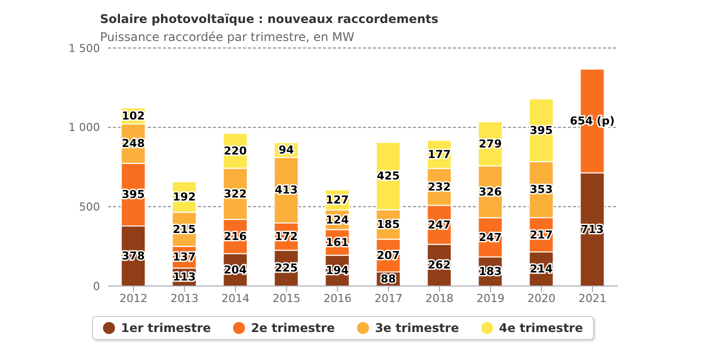 The height and width of the screenshot is (350, 711). I want to click on data-label: 194, so click(338, 271).